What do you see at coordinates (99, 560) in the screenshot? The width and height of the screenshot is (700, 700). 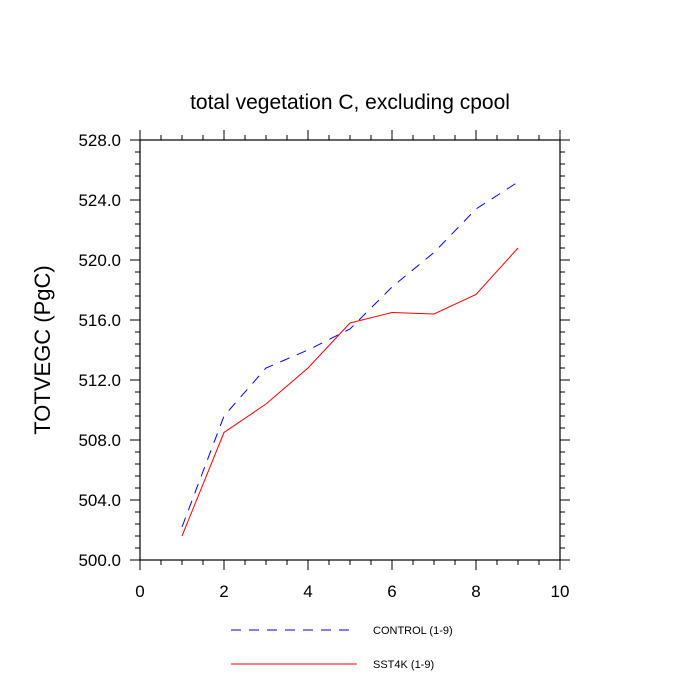 I see `y-tick-label: 500.0` at bounding box center [99, 560].